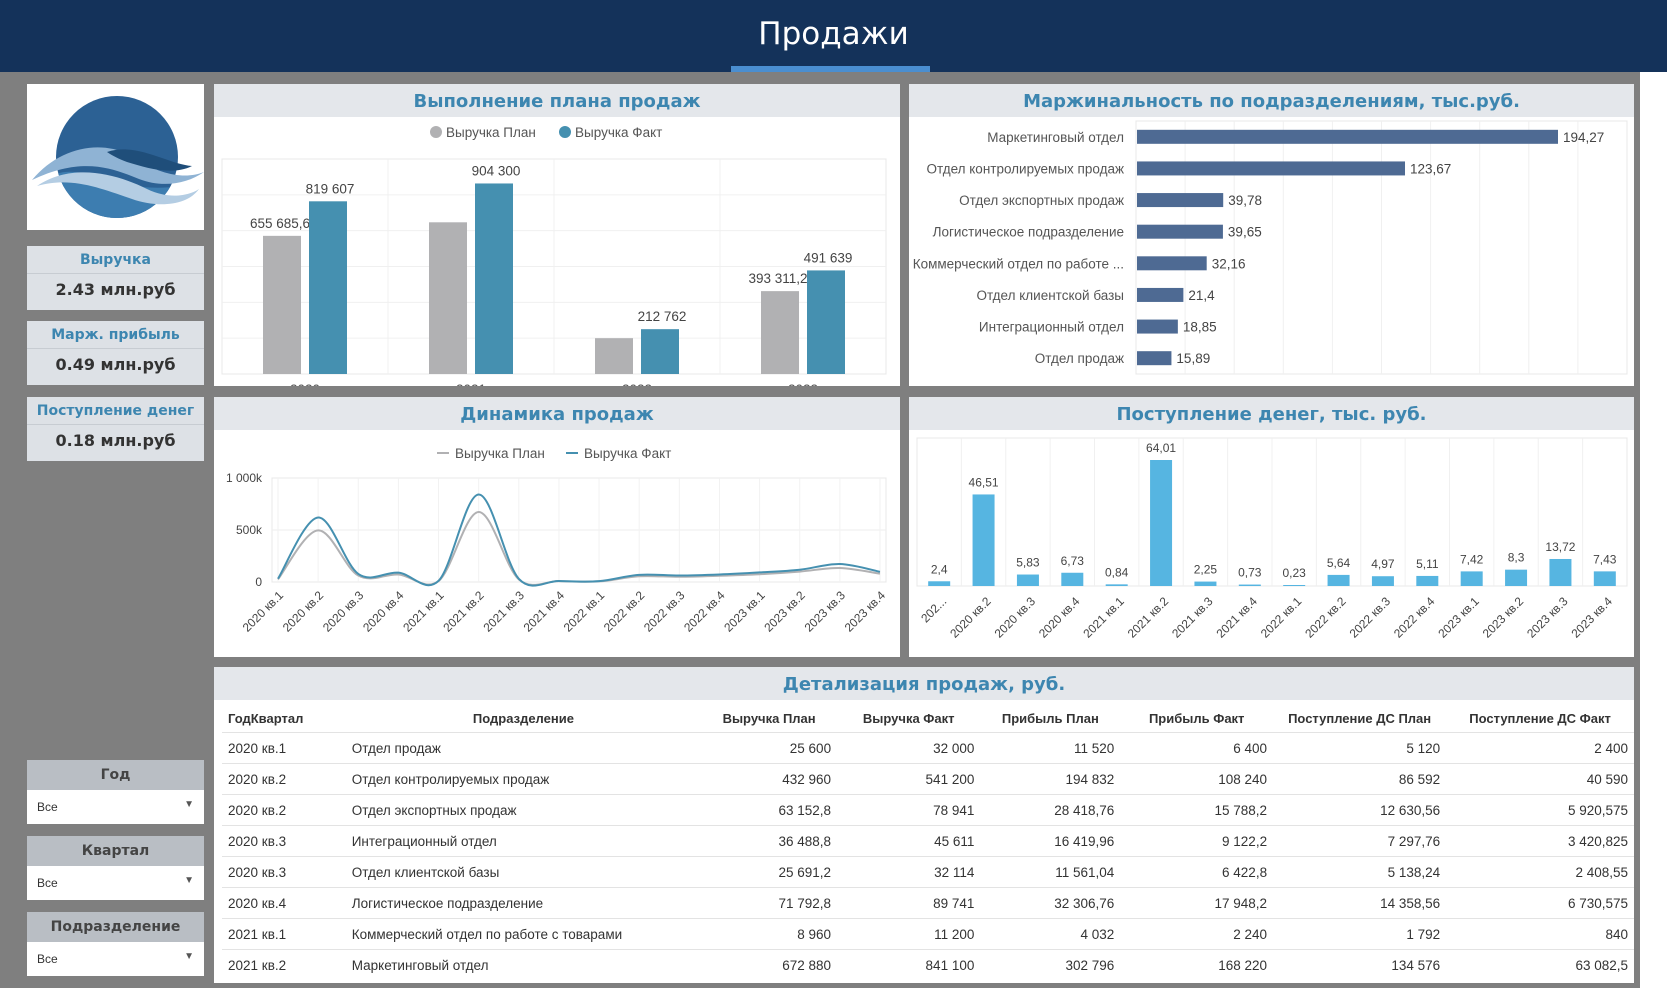 This screenshot has height=988, width=1667. Describe the element at coordinates (557, 100) in the screenshot. I see `chart-title: Выполнение плана продаж` at that location.